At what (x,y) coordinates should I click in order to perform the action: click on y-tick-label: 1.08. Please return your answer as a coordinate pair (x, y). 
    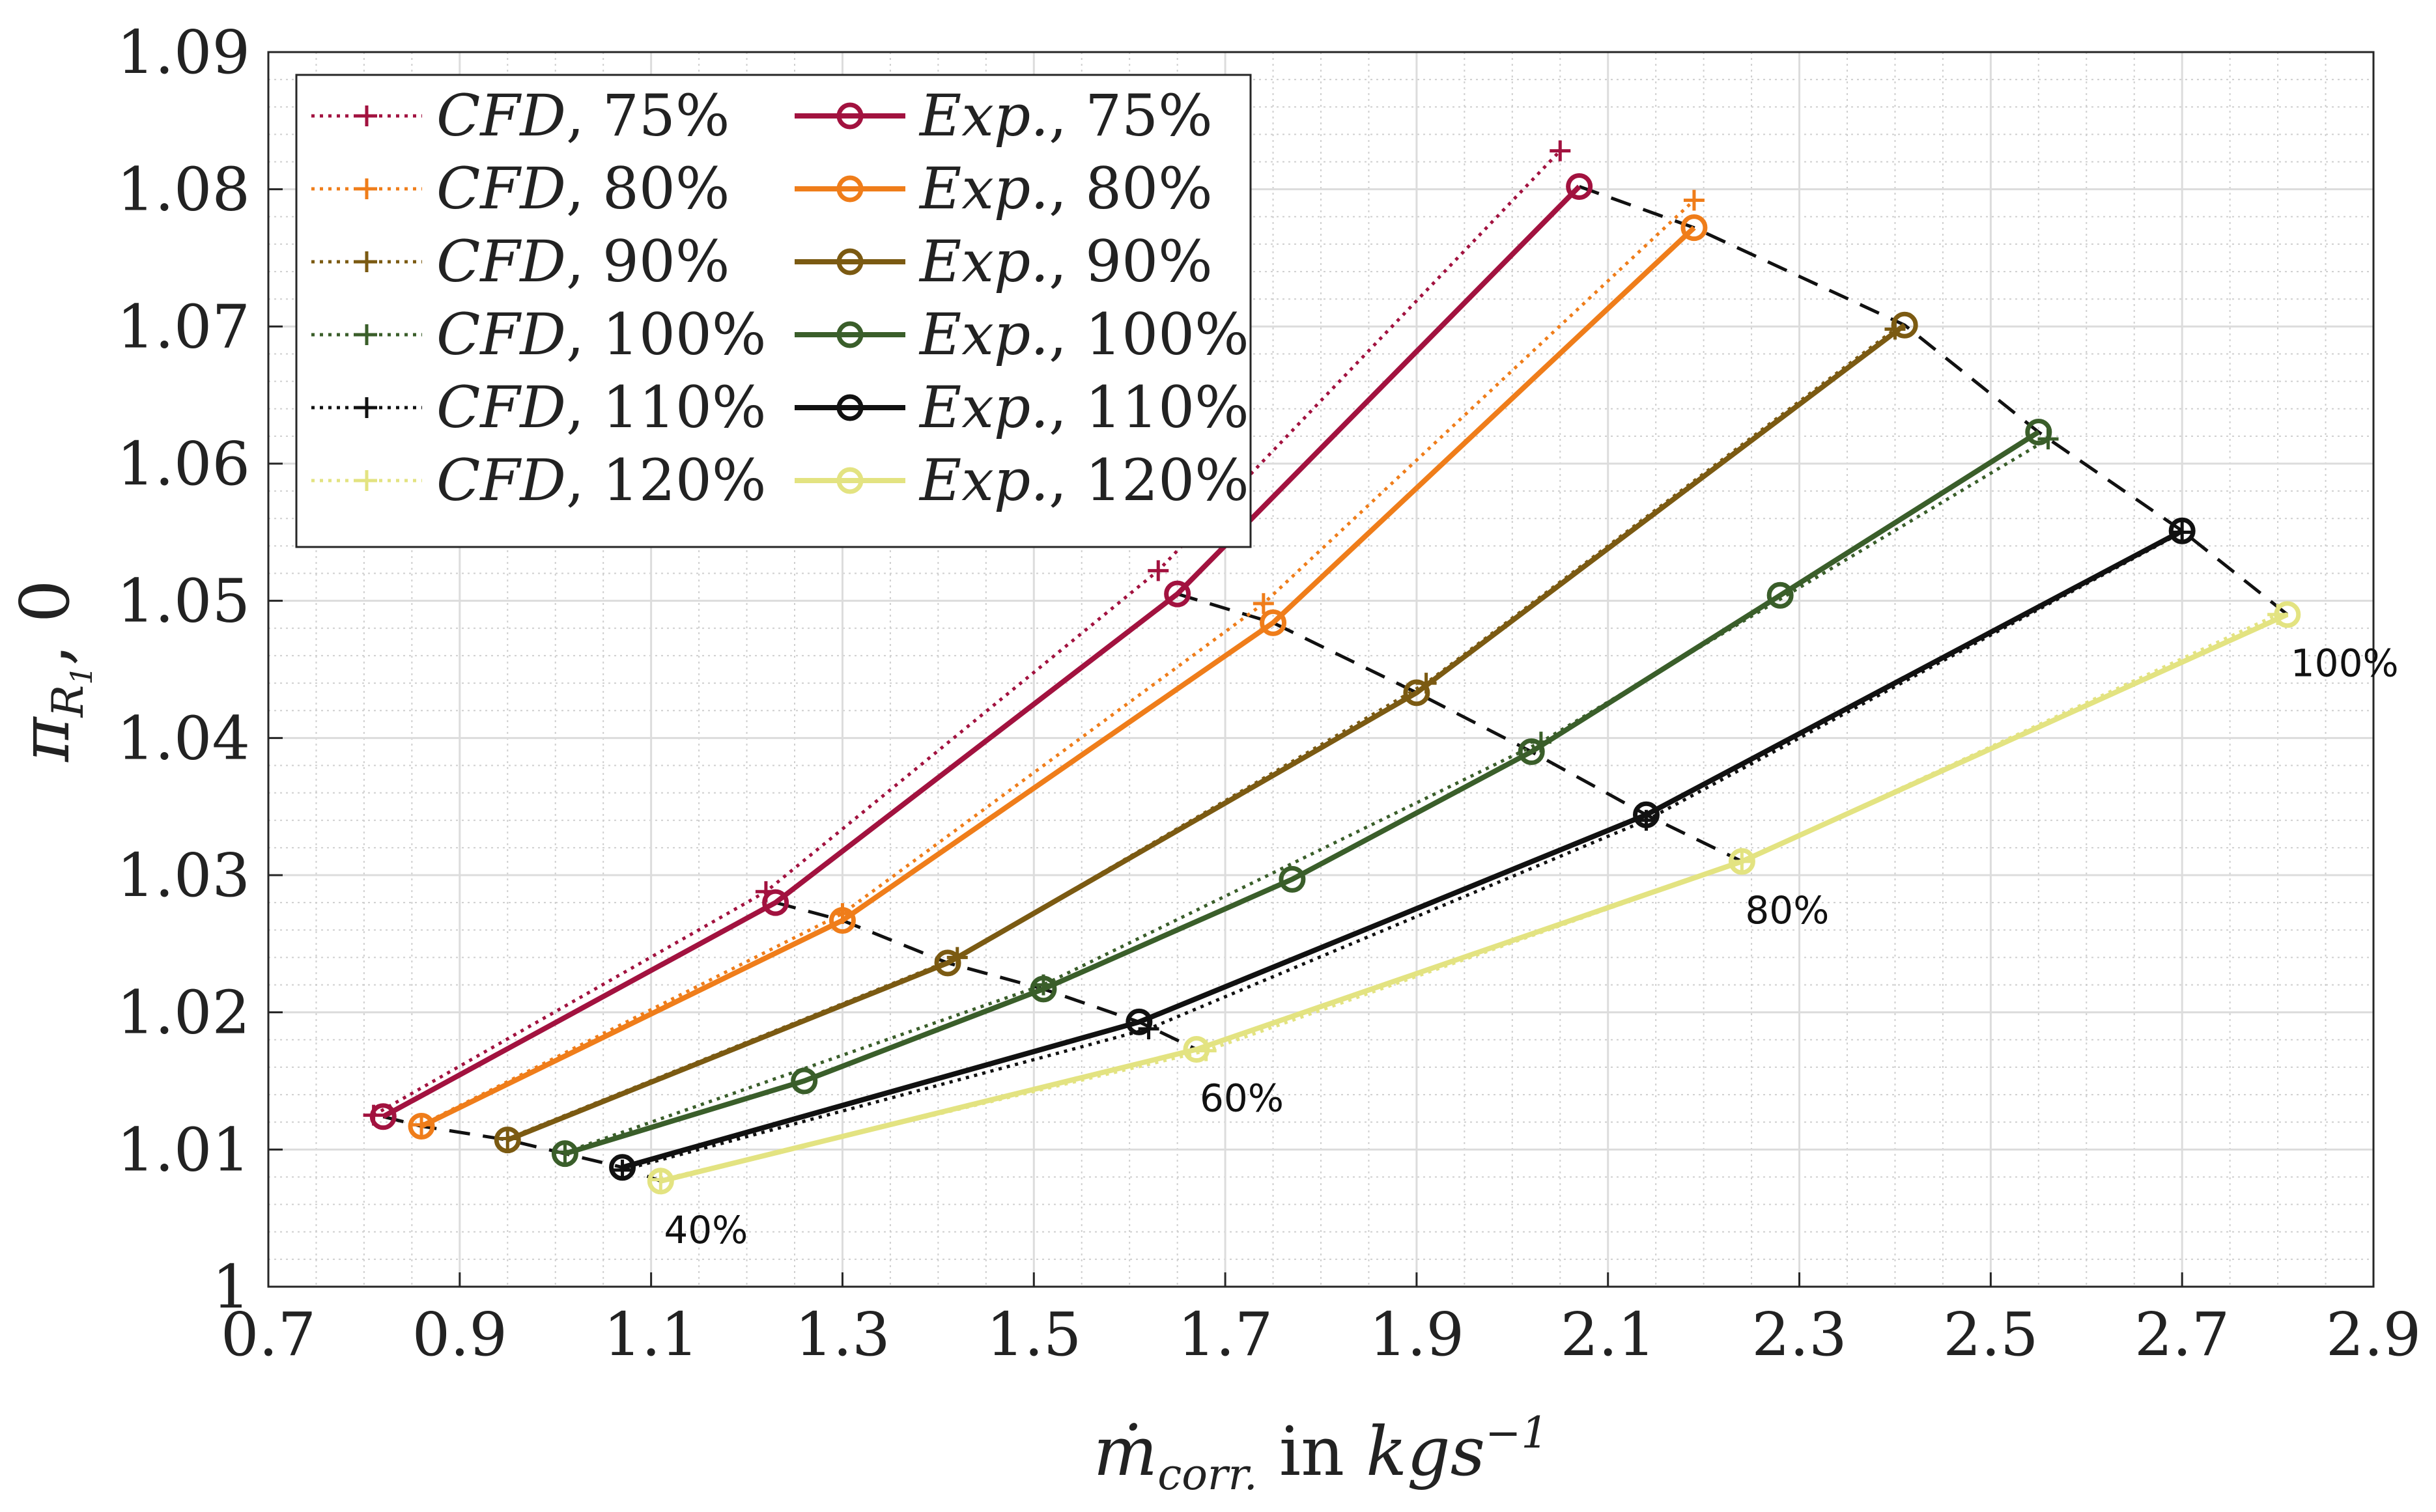
    Looking at the image, I should click on (184, 190).